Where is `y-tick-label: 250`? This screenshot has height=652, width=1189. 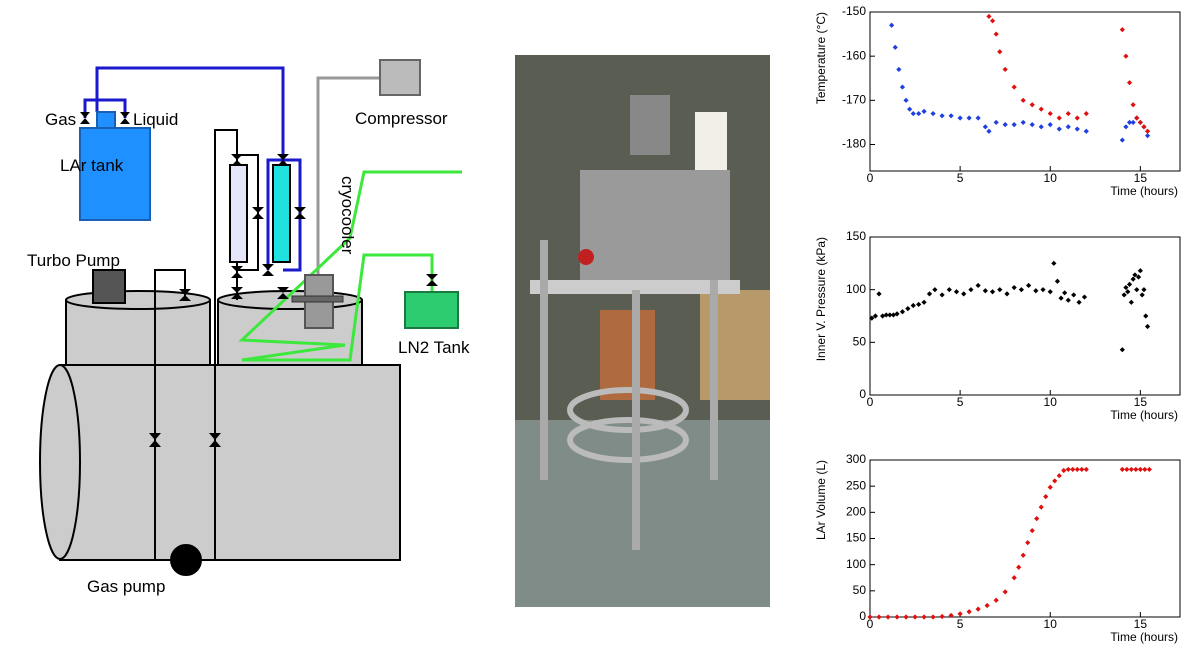
y-tick-label: 250 is located at coordinates (856, 485).